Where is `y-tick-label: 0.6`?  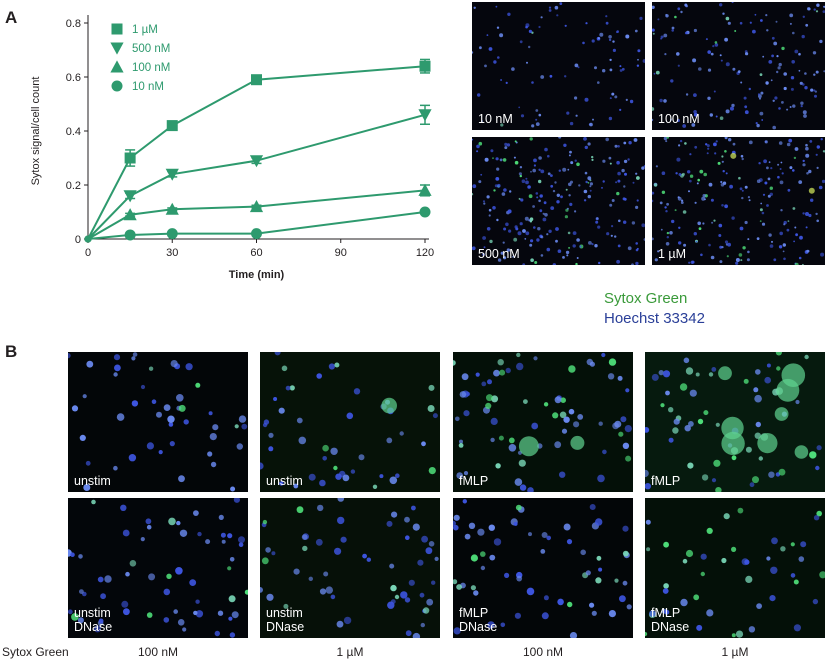
y-tick-label: 0.6 is located at coordinates (73, 78).